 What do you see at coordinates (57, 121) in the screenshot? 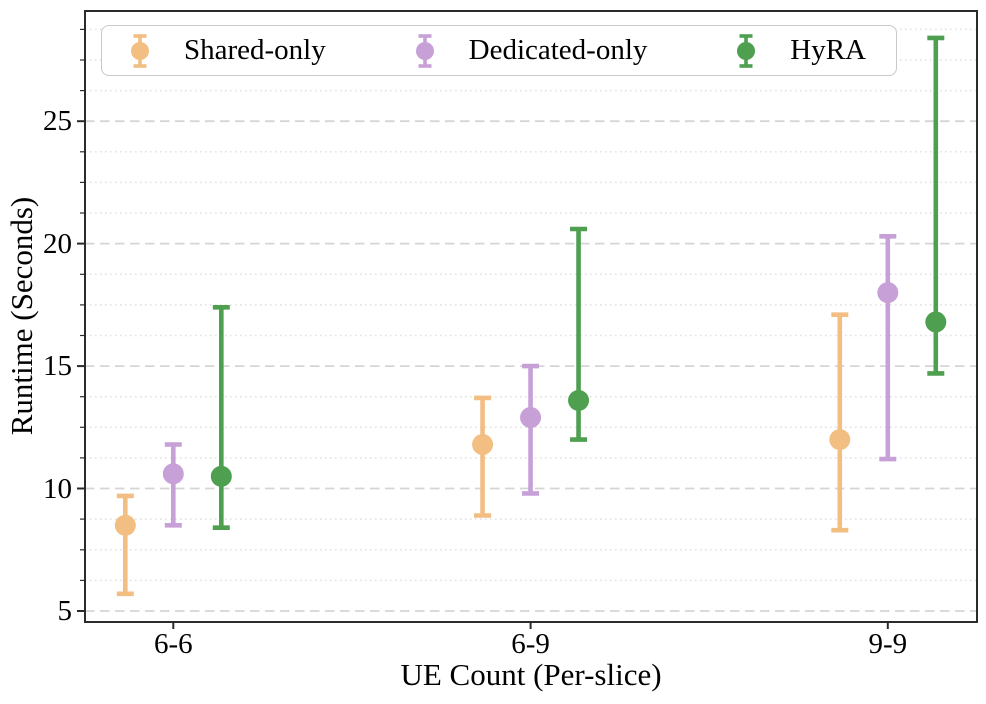
I see `y-tick-label: 25` at bounding box center [57, 121].